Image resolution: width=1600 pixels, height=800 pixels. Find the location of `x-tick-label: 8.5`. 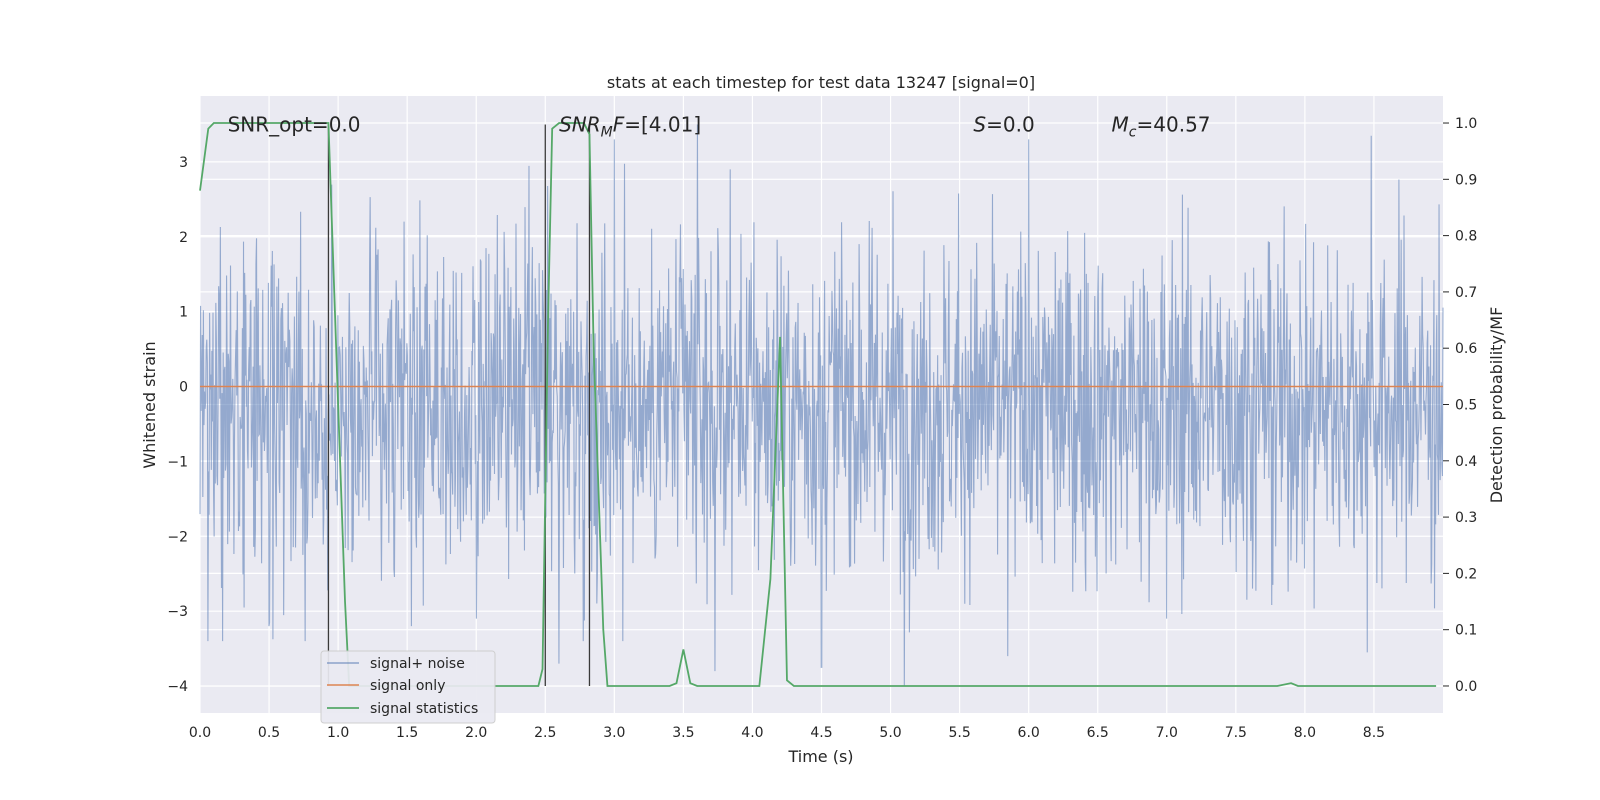

x-tick-label: 8.5 is located at coordinates (1374, 733).